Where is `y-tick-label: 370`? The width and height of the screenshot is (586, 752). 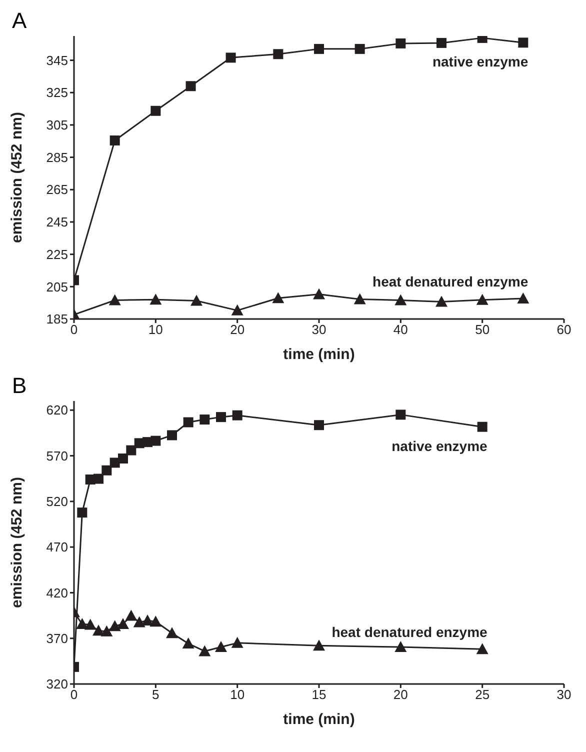 y-tick-label: 370 is located at coordinates (57, 638).